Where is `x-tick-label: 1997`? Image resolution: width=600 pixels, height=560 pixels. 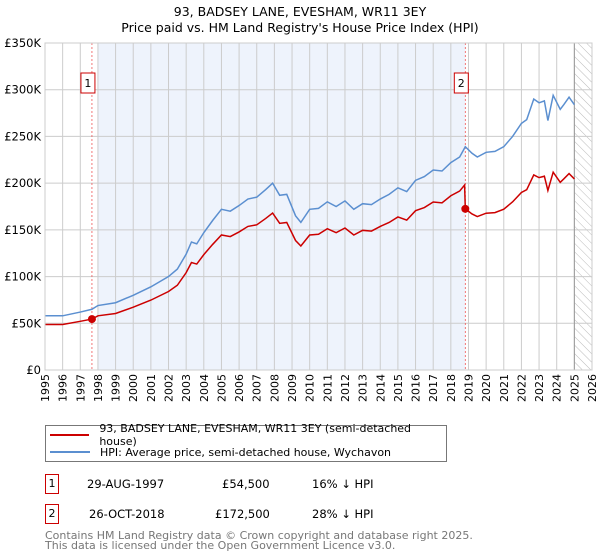
x-tick-label: 1997 is located at coordinates (80, 388).